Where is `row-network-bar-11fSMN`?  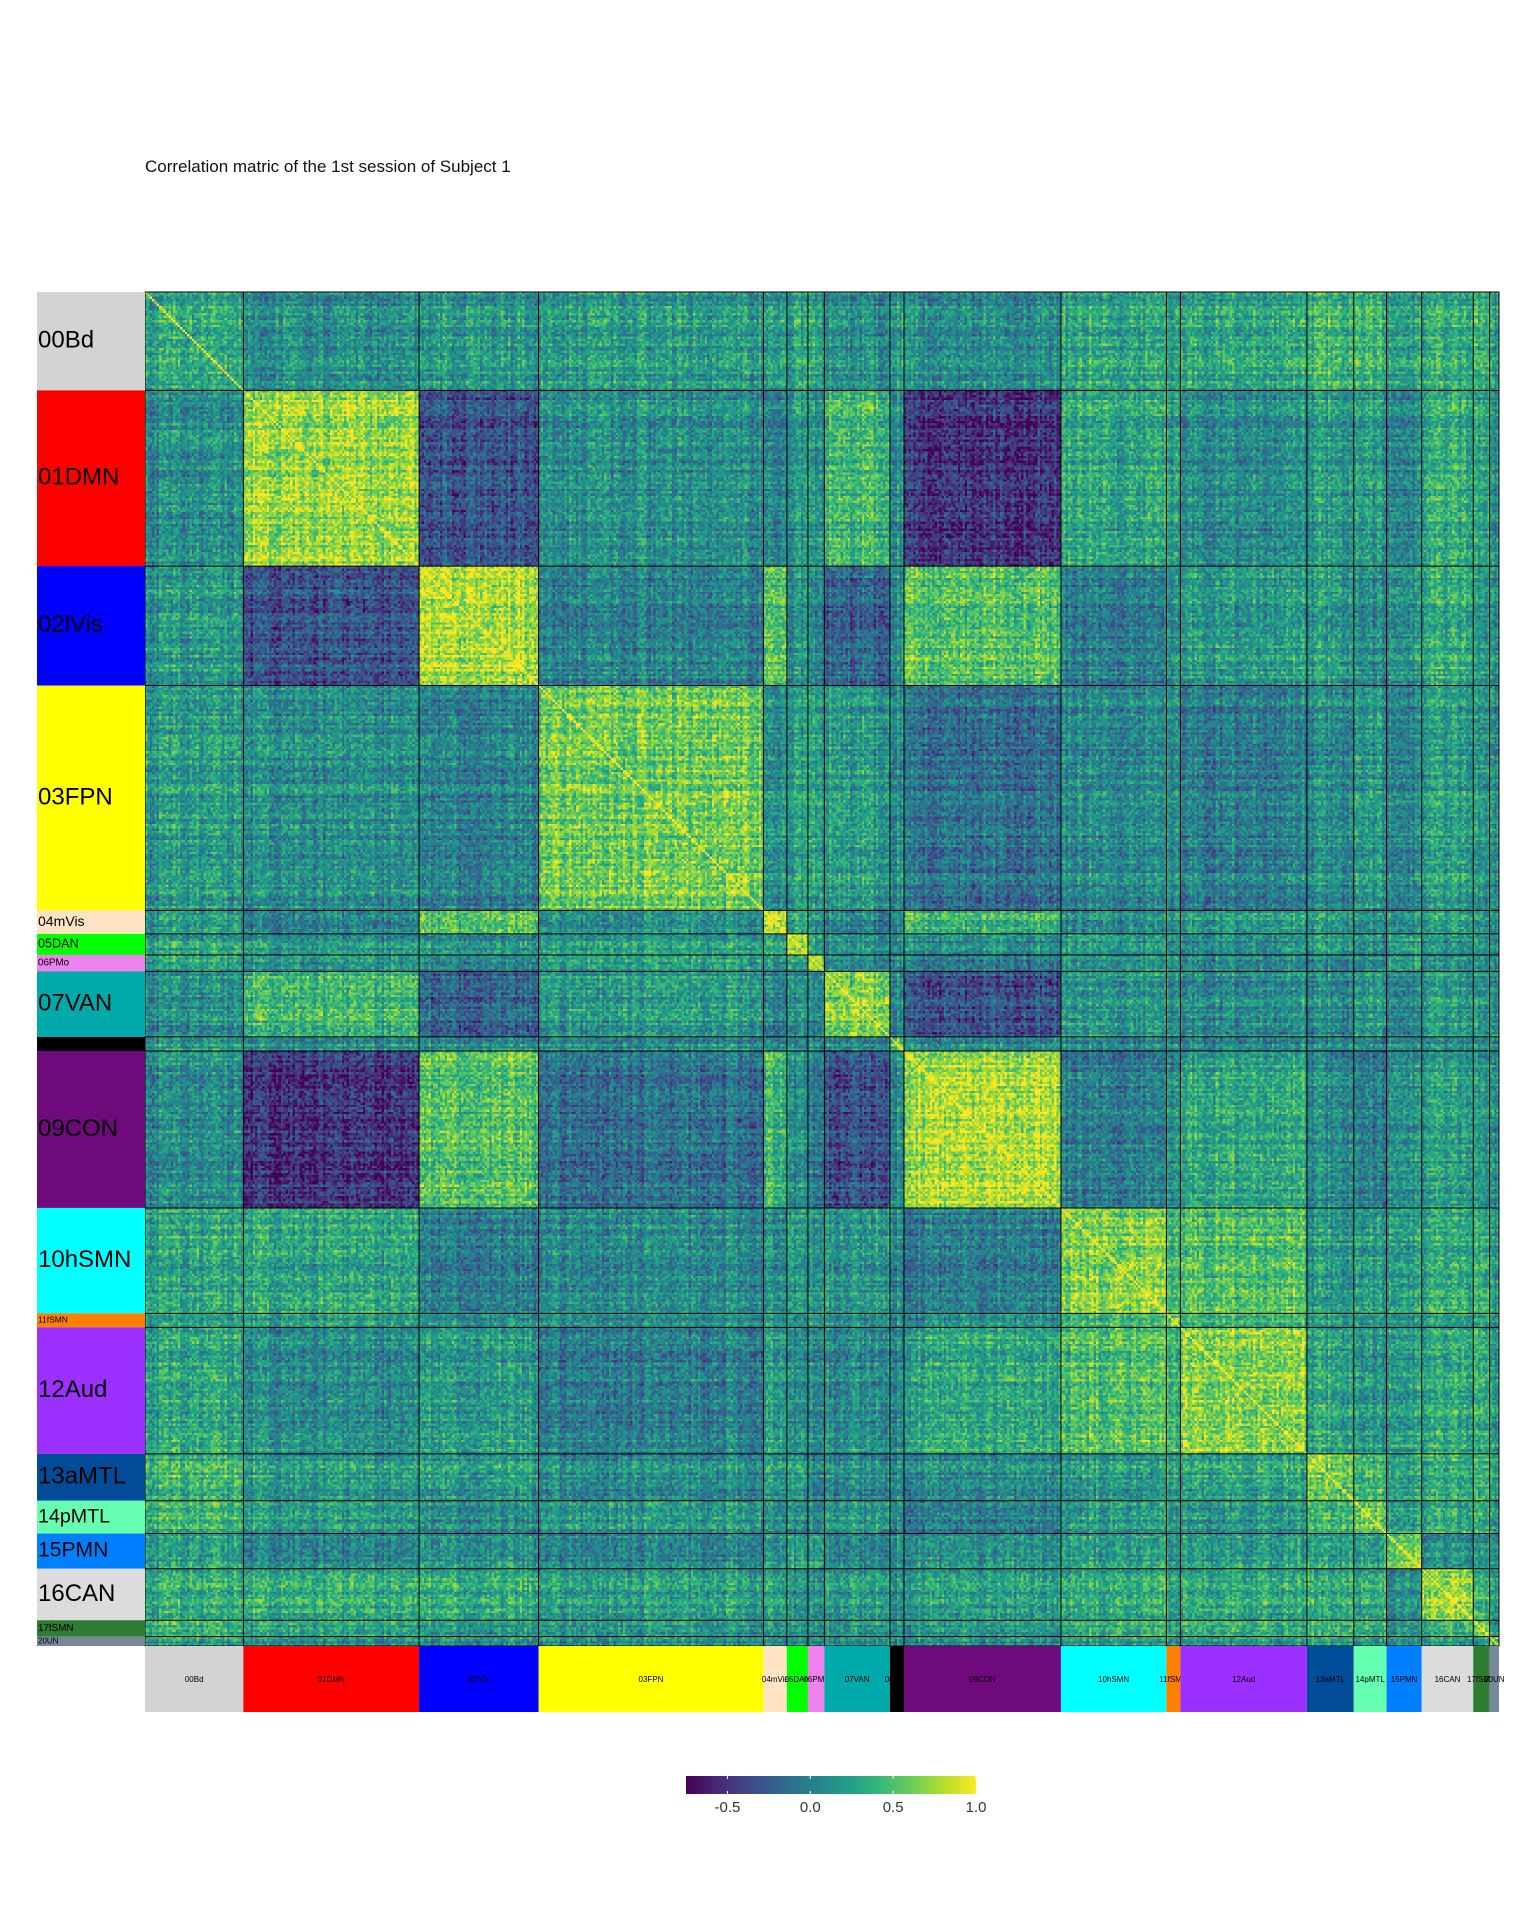 row-network-bar-11fSMN is located at coordinates (91, 1320).